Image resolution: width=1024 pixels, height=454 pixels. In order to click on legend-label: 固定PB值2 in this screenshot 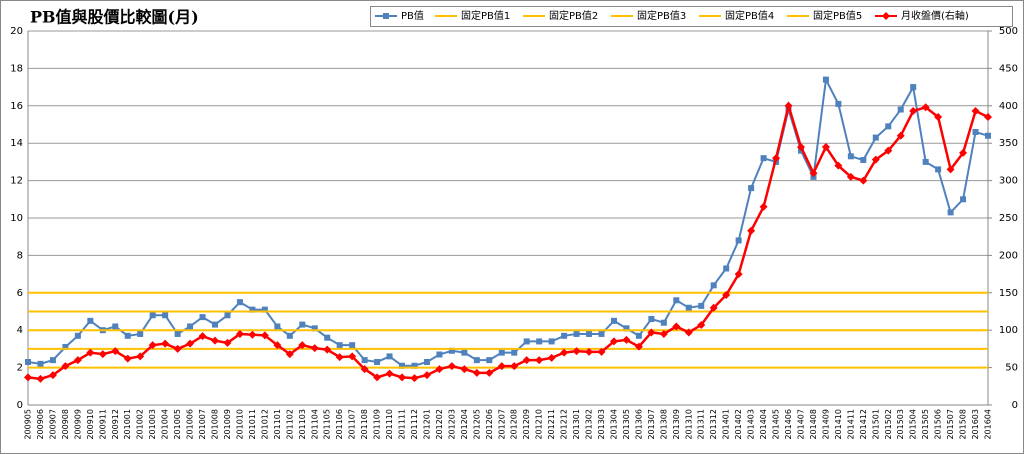, I will do `click(573, 15)`.